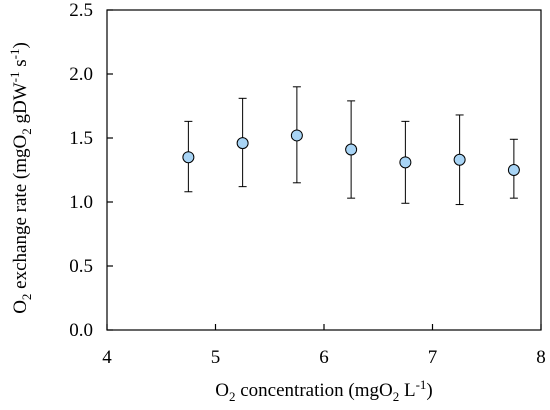  Describe the element at coordinates (81, 202) in the screenshot. I see `y-tick-label: 1.0` at that location.